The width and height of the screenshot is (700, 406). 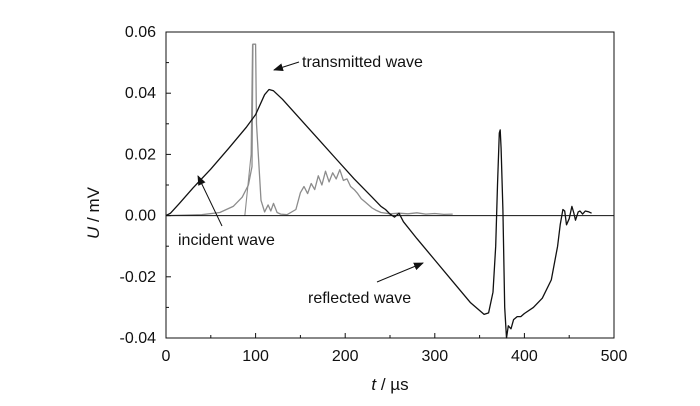 What do you see at coordinates (362, 62) in the screenshot?
I see `annotation-transmitted-wave: transmitted wave` at bounding box center [362, 62].